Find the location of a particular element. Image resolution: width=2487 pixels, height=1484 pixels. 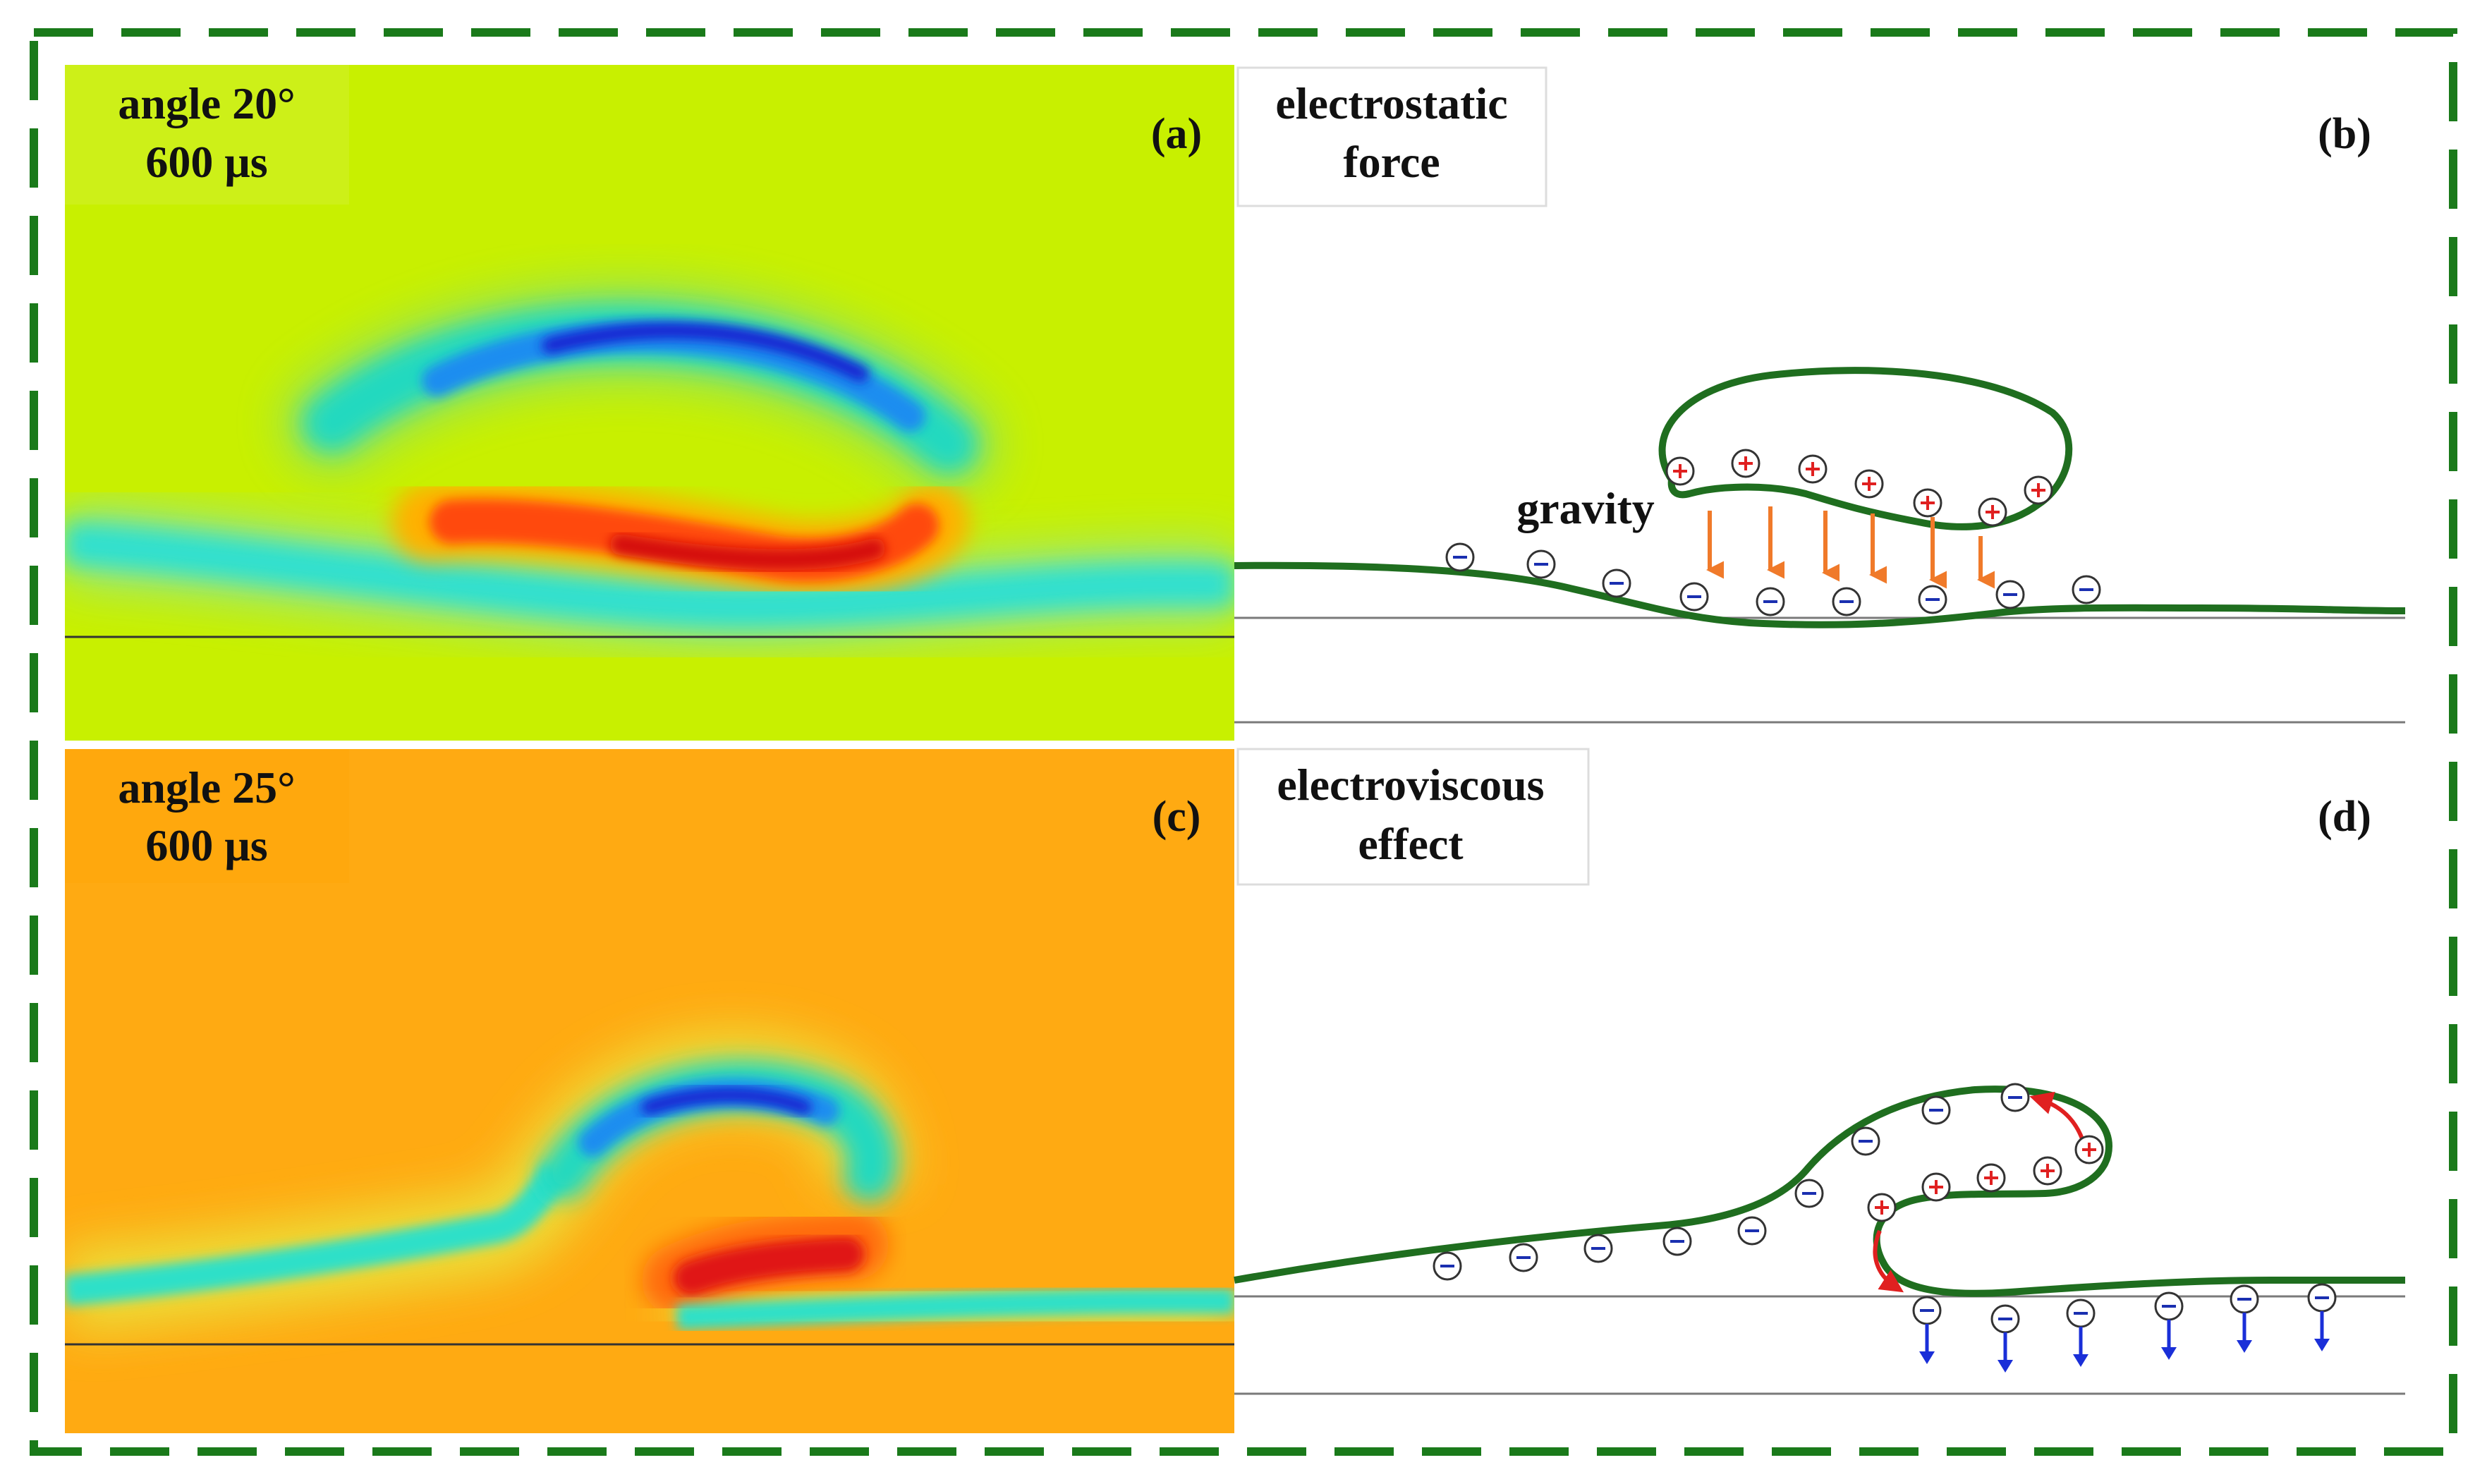

high-field-region-c is located at coordinates (769, 1266).